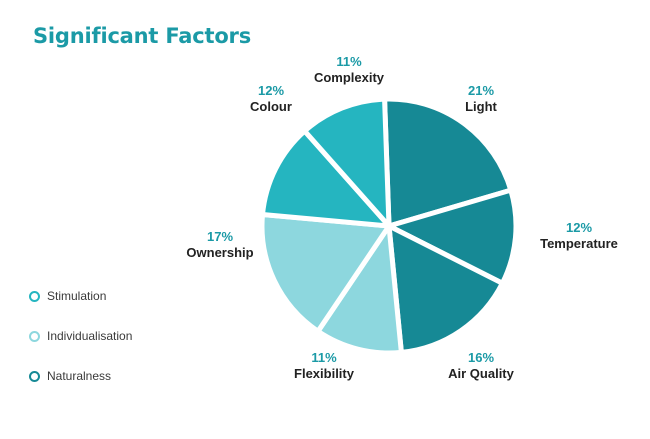  What do you see at coordinates (481, 90) in the screenshot?
I see `slice-percent-light: 21%` at bounding box center [481, 90].